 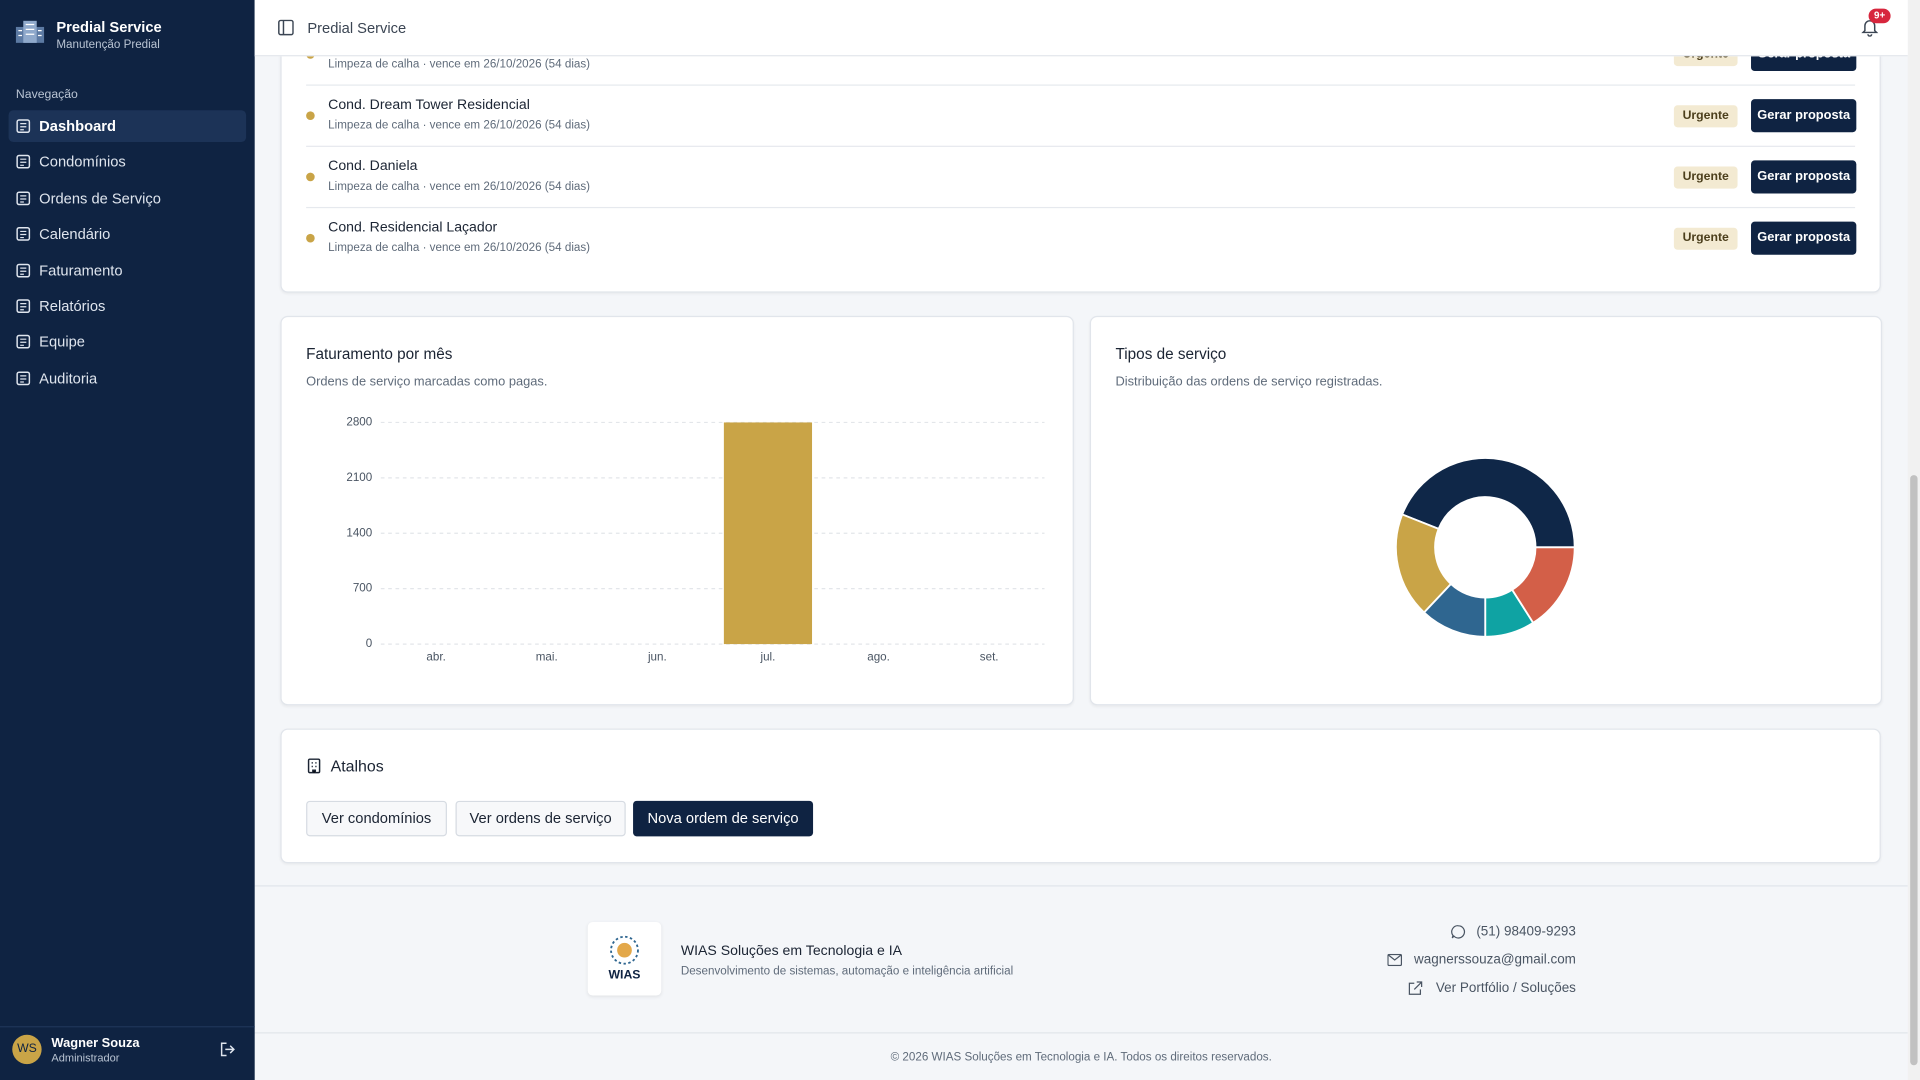 What do you see at coordinates (357, 766) in the screenshot?
I see `shortcuts-title: Atalhos` at bounding box center [357, 766].